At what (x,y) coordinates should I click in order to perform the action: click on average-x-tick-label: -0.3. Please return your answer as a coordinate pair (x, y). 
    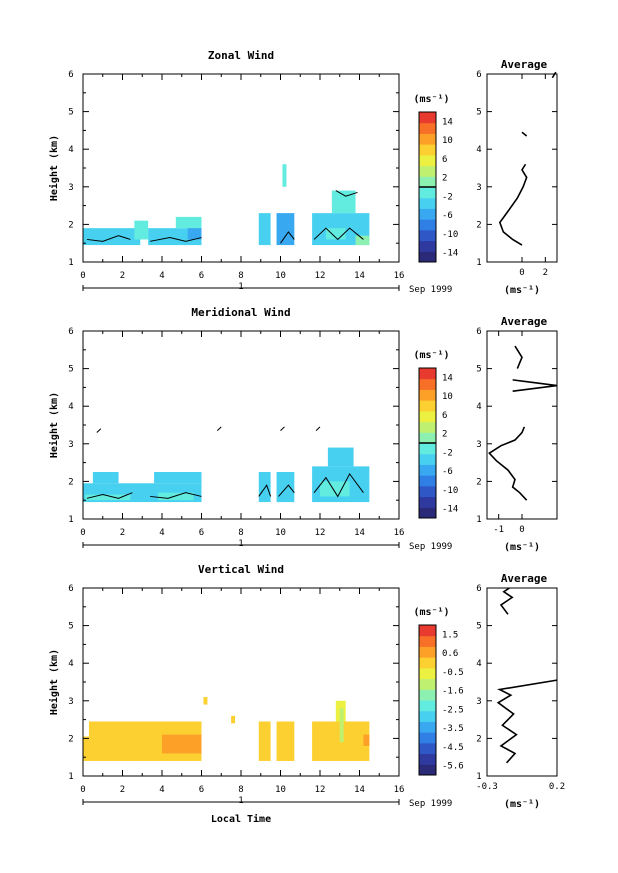
    Looking at the image, I should click on (487, 787).